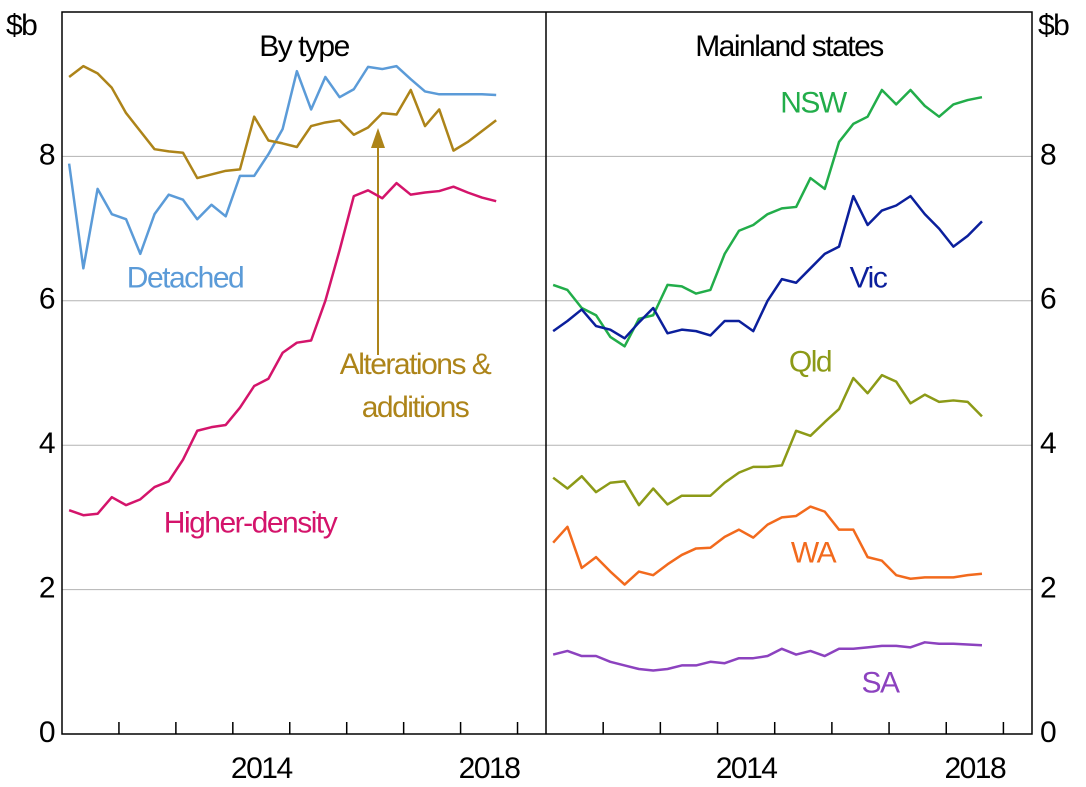  What do you see at coordinates (789, 46) in the screenshot?
I see `panel-title: Mainland states` at bounding box center [789, 46].